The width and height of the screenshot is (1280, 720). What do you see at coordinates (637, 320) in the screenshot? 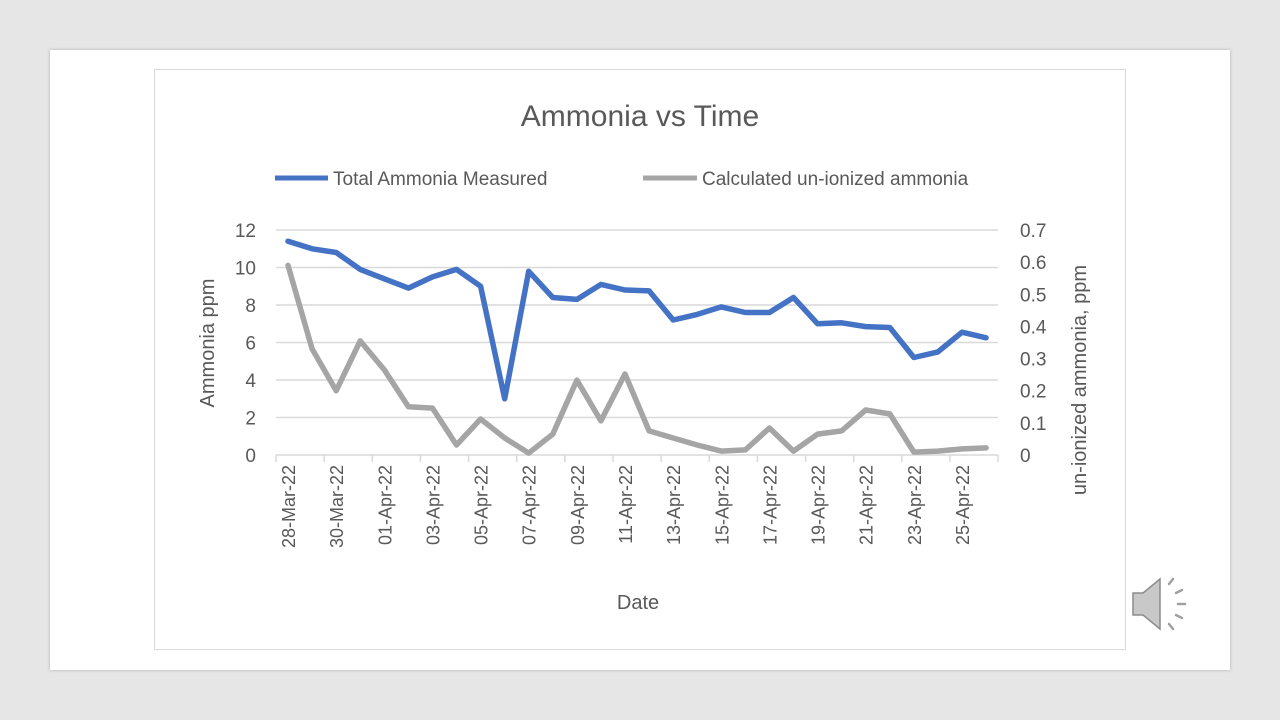
I see `series-line-total` at bounding box center [637, 320].